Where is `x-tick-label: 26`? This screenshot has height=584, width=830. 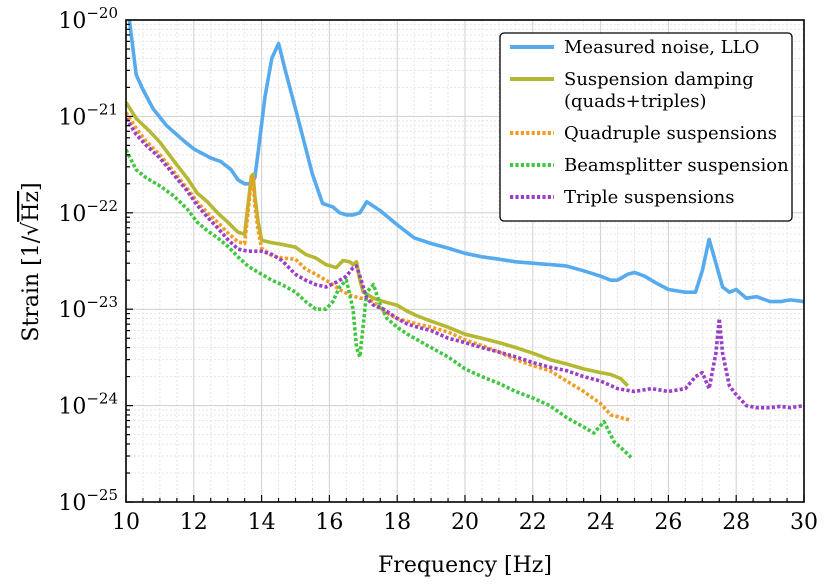 x-tick-label: 26 is located at coordinates (668, 522).